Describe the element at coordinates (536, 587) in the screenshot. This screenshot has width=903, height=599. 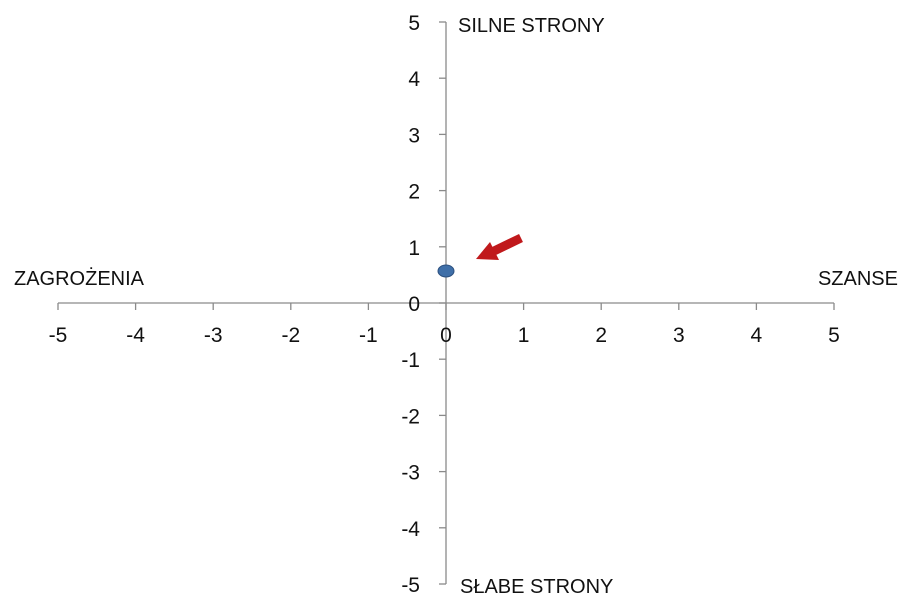
I see `label-bottom-weaknesses: SŁABE STRONY` at that location.